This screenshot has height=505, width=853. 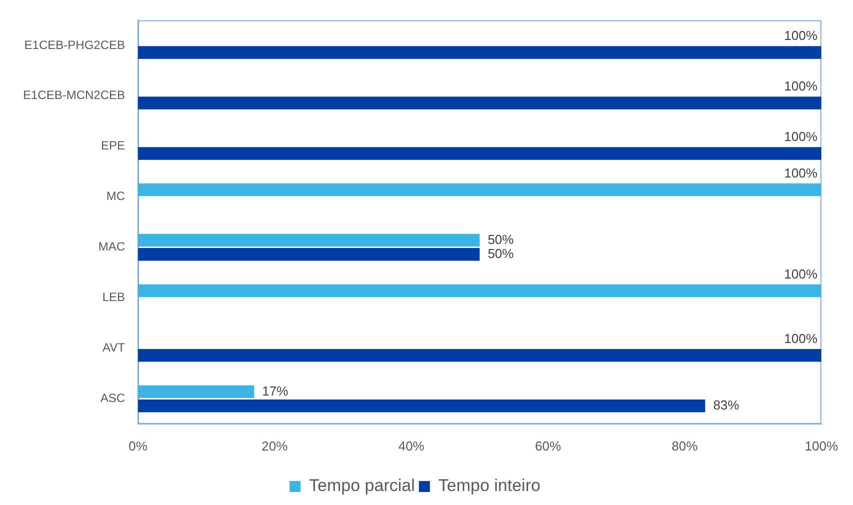 I want to click on x-tick-label: 80%, so click(x=685, y=446).